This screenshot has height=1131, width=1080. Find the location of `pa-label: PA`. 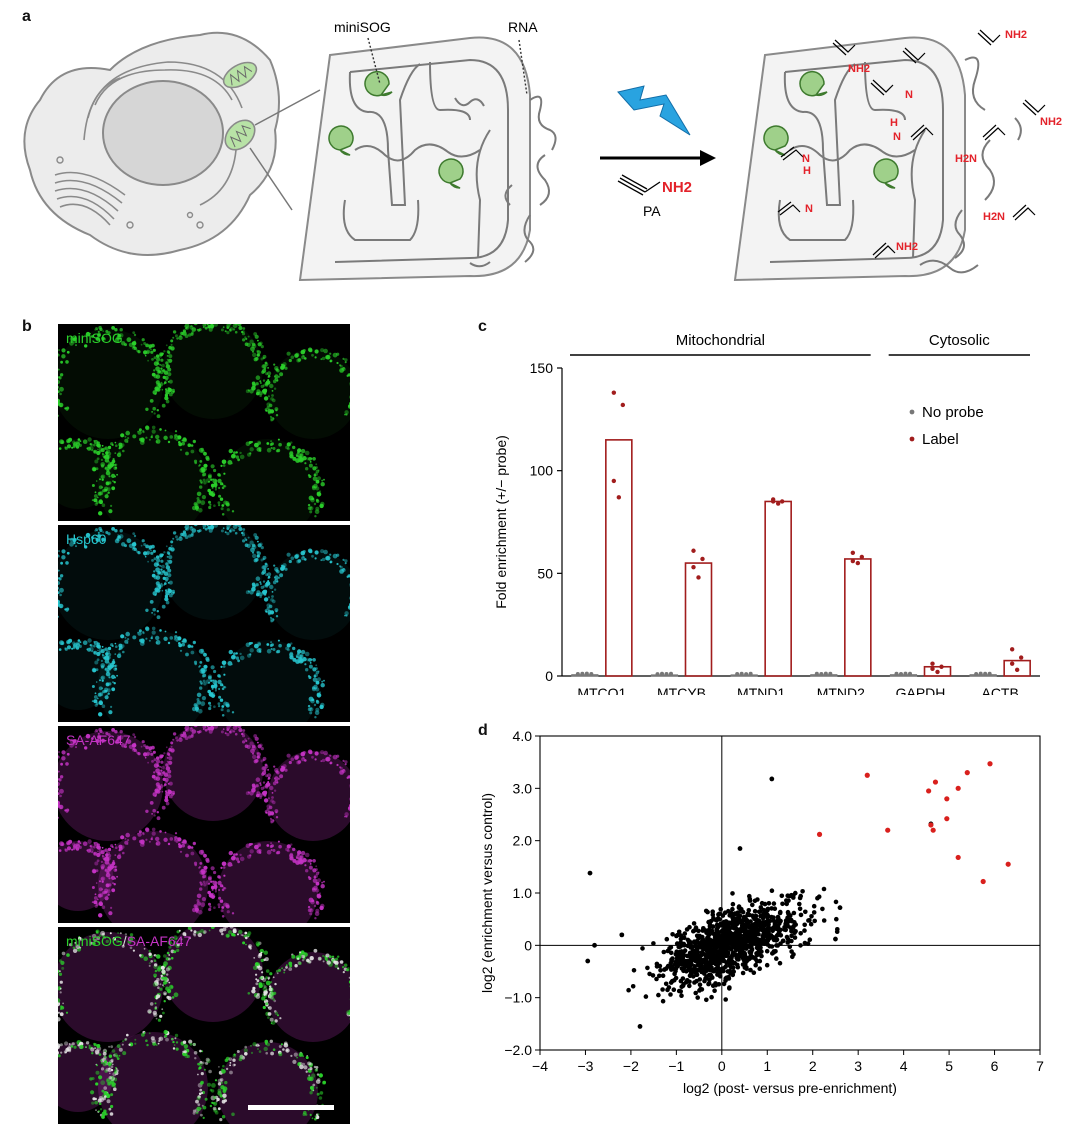

pa-label: PA is located at coordinates (652, 211).